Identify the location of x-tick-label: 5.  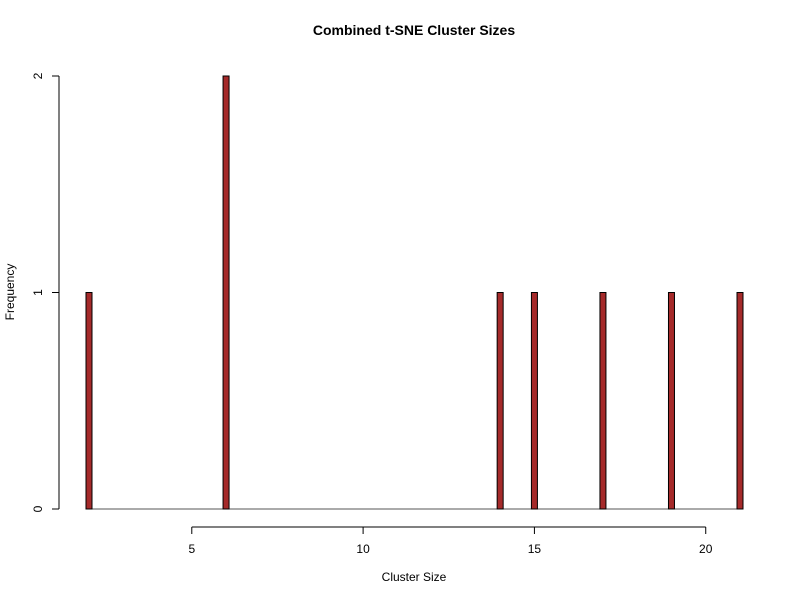
(191, 549).